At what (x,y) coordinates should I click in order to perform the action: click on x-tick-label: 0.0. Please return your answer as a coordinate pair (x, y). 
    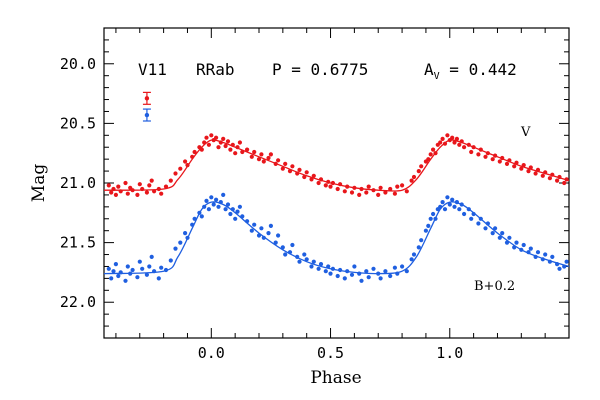
    Looking at the image, I should click on (211, 353).